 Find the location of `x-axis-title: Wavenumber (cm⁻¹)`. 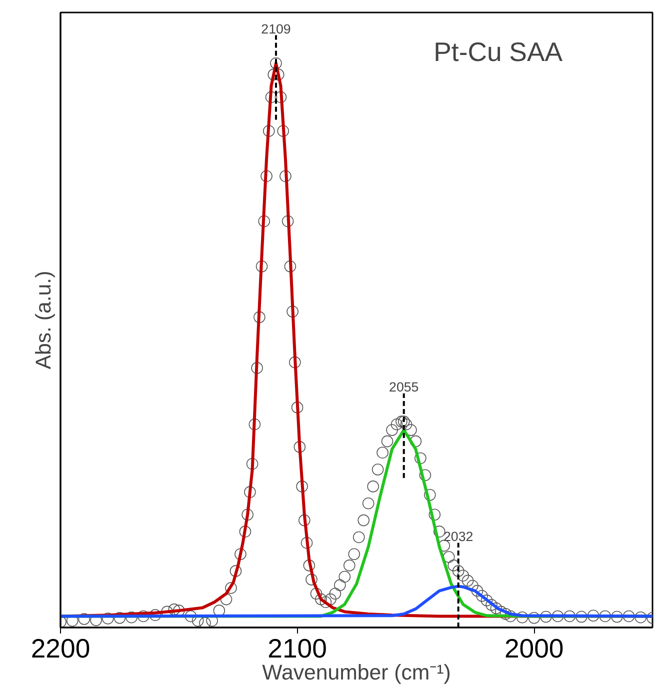

x-axis-title: Wavenumber (cm⁻¹) is located at coordinates (356, 672).